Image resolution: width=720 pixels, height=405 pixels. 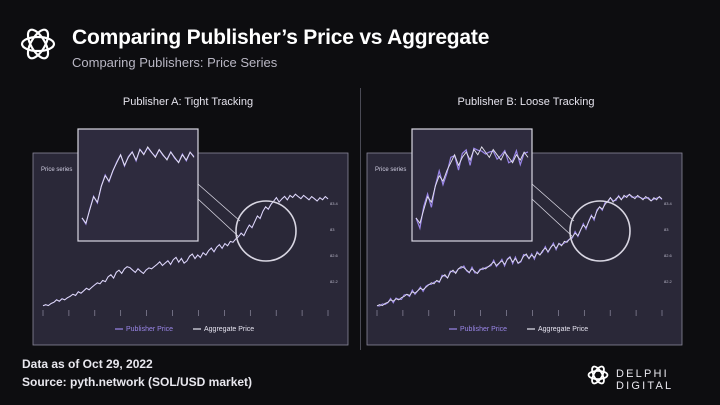 What do you see at coordinates (175, 62) in the screenshot?
I see `page-subtitle: Comparing Publishers: Price Series` at bounding box center [175, 62].